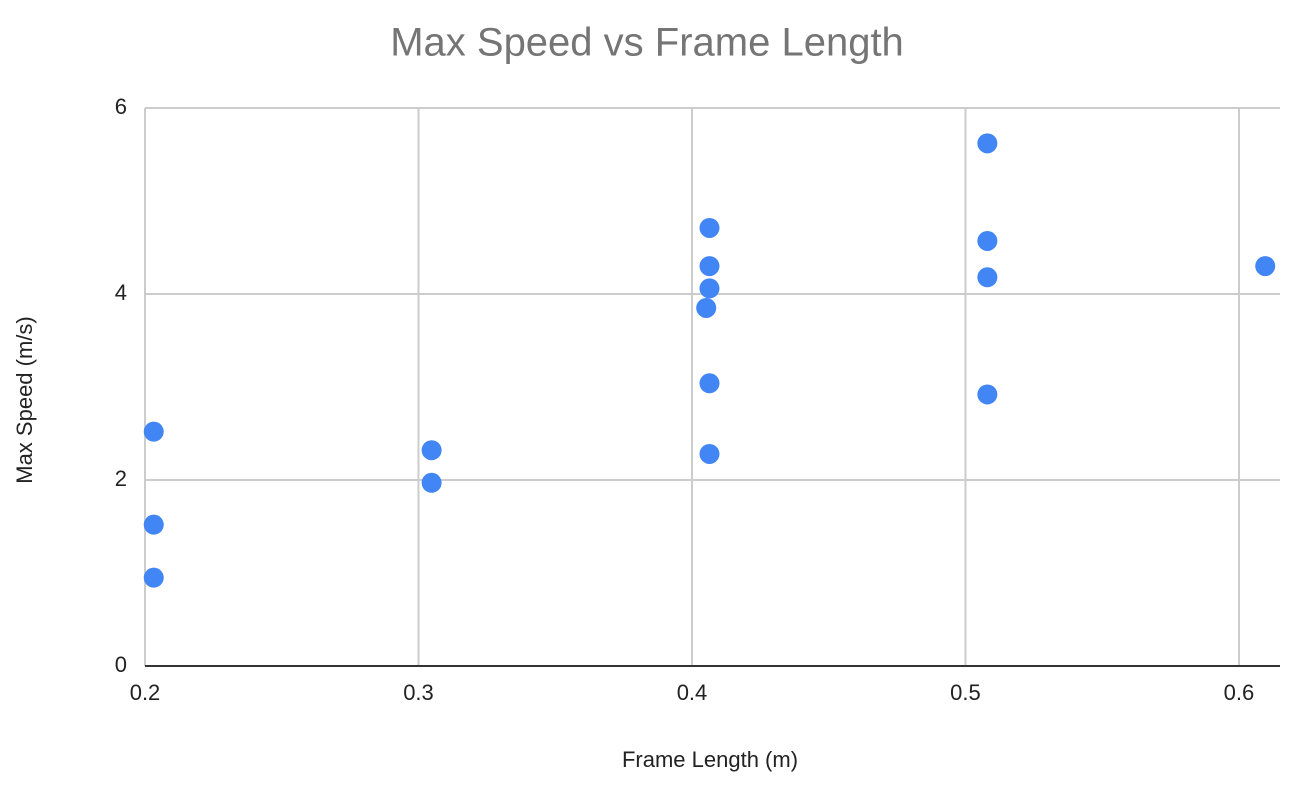 Image resolution: width=1300 pixels, height=795 pixels. Describe the element at coordinates (965, 692) in the screenshot. I see `x-tick-label: 0.5` at that location.